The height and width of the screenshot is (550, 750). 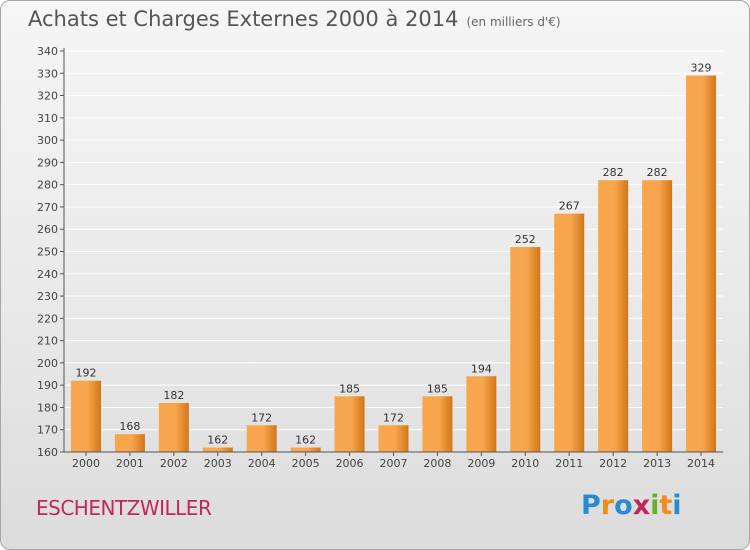 What do you see at coordinates (47, 363) in the screenshot?
I see `y-tick-label: 200` at bounding box center [47, 363].